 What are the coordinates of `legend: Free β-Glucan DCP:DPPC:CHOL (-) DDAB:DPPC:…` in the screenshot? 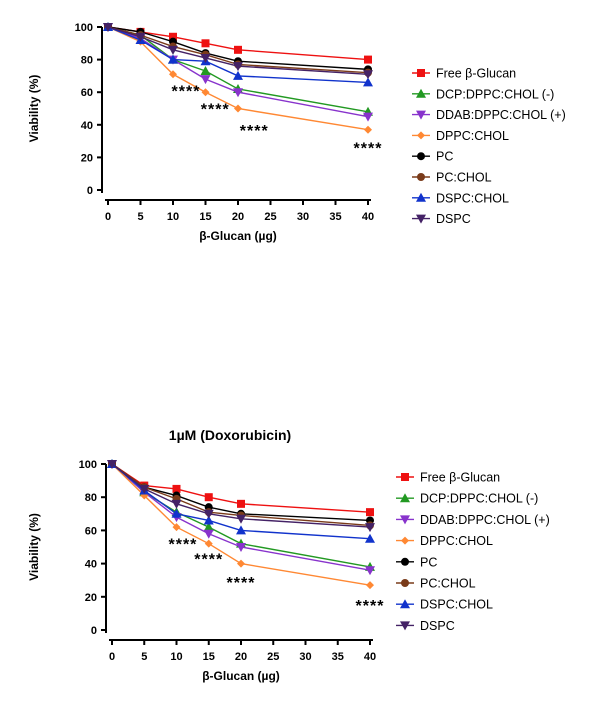 It's located at (489, 146).